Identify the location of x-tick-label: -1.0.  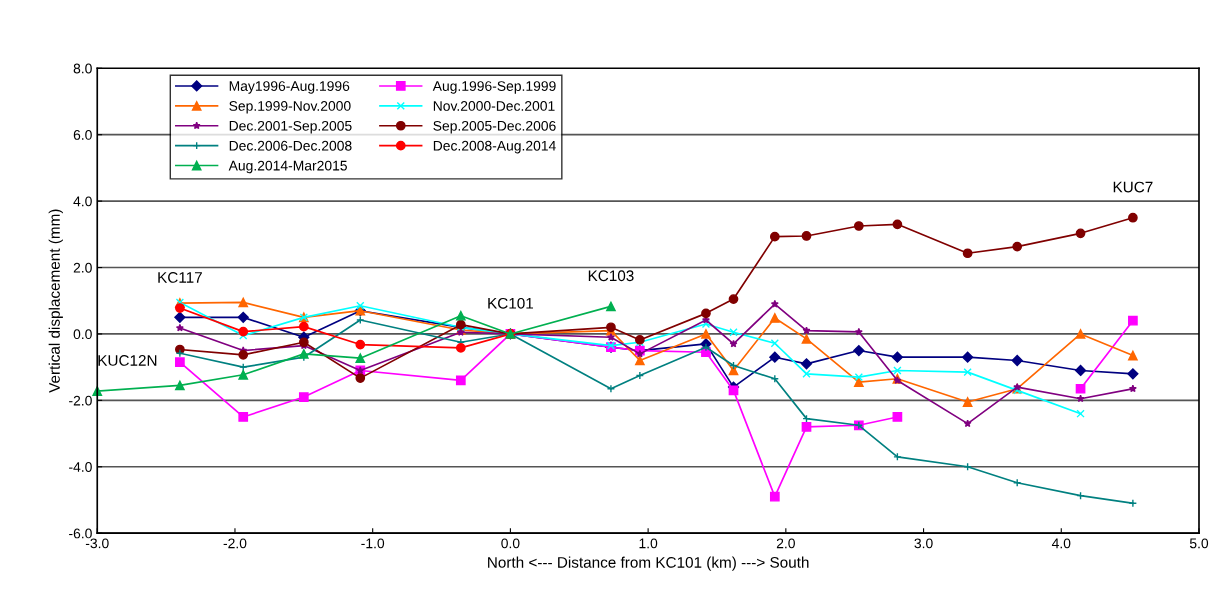
(373, 543).